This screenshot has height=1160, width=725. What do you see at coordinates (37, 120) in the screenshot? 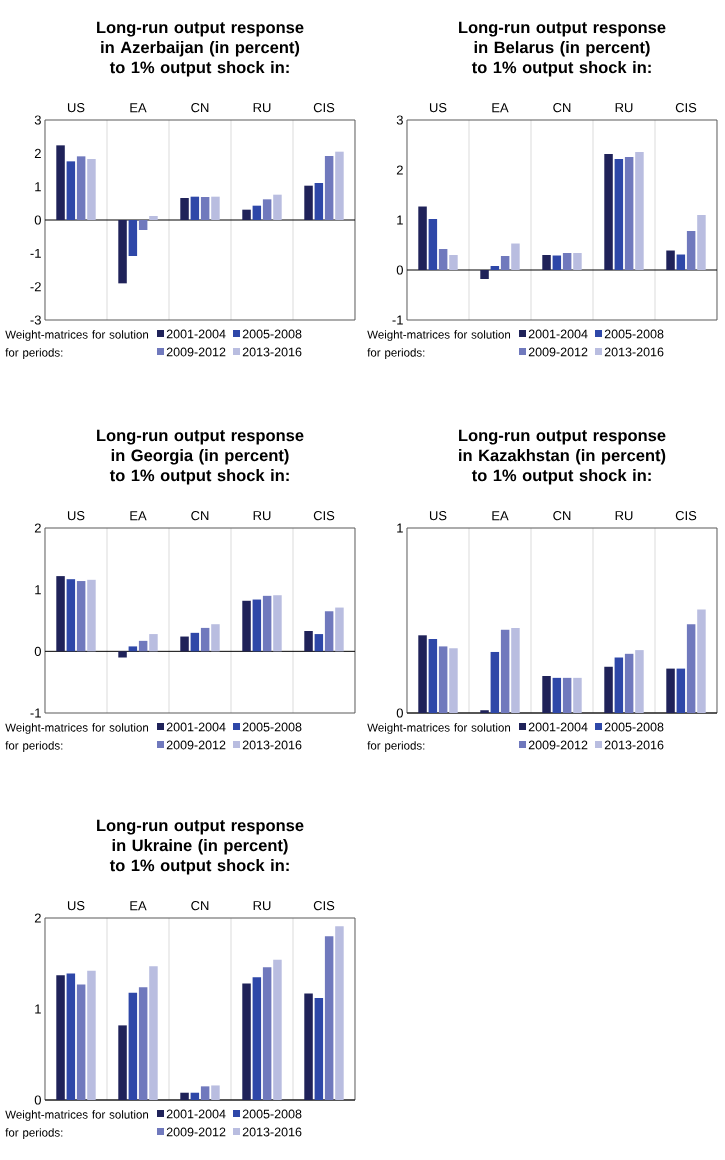
I see `y-tick-label: 3` at bounding box center [37, 120].